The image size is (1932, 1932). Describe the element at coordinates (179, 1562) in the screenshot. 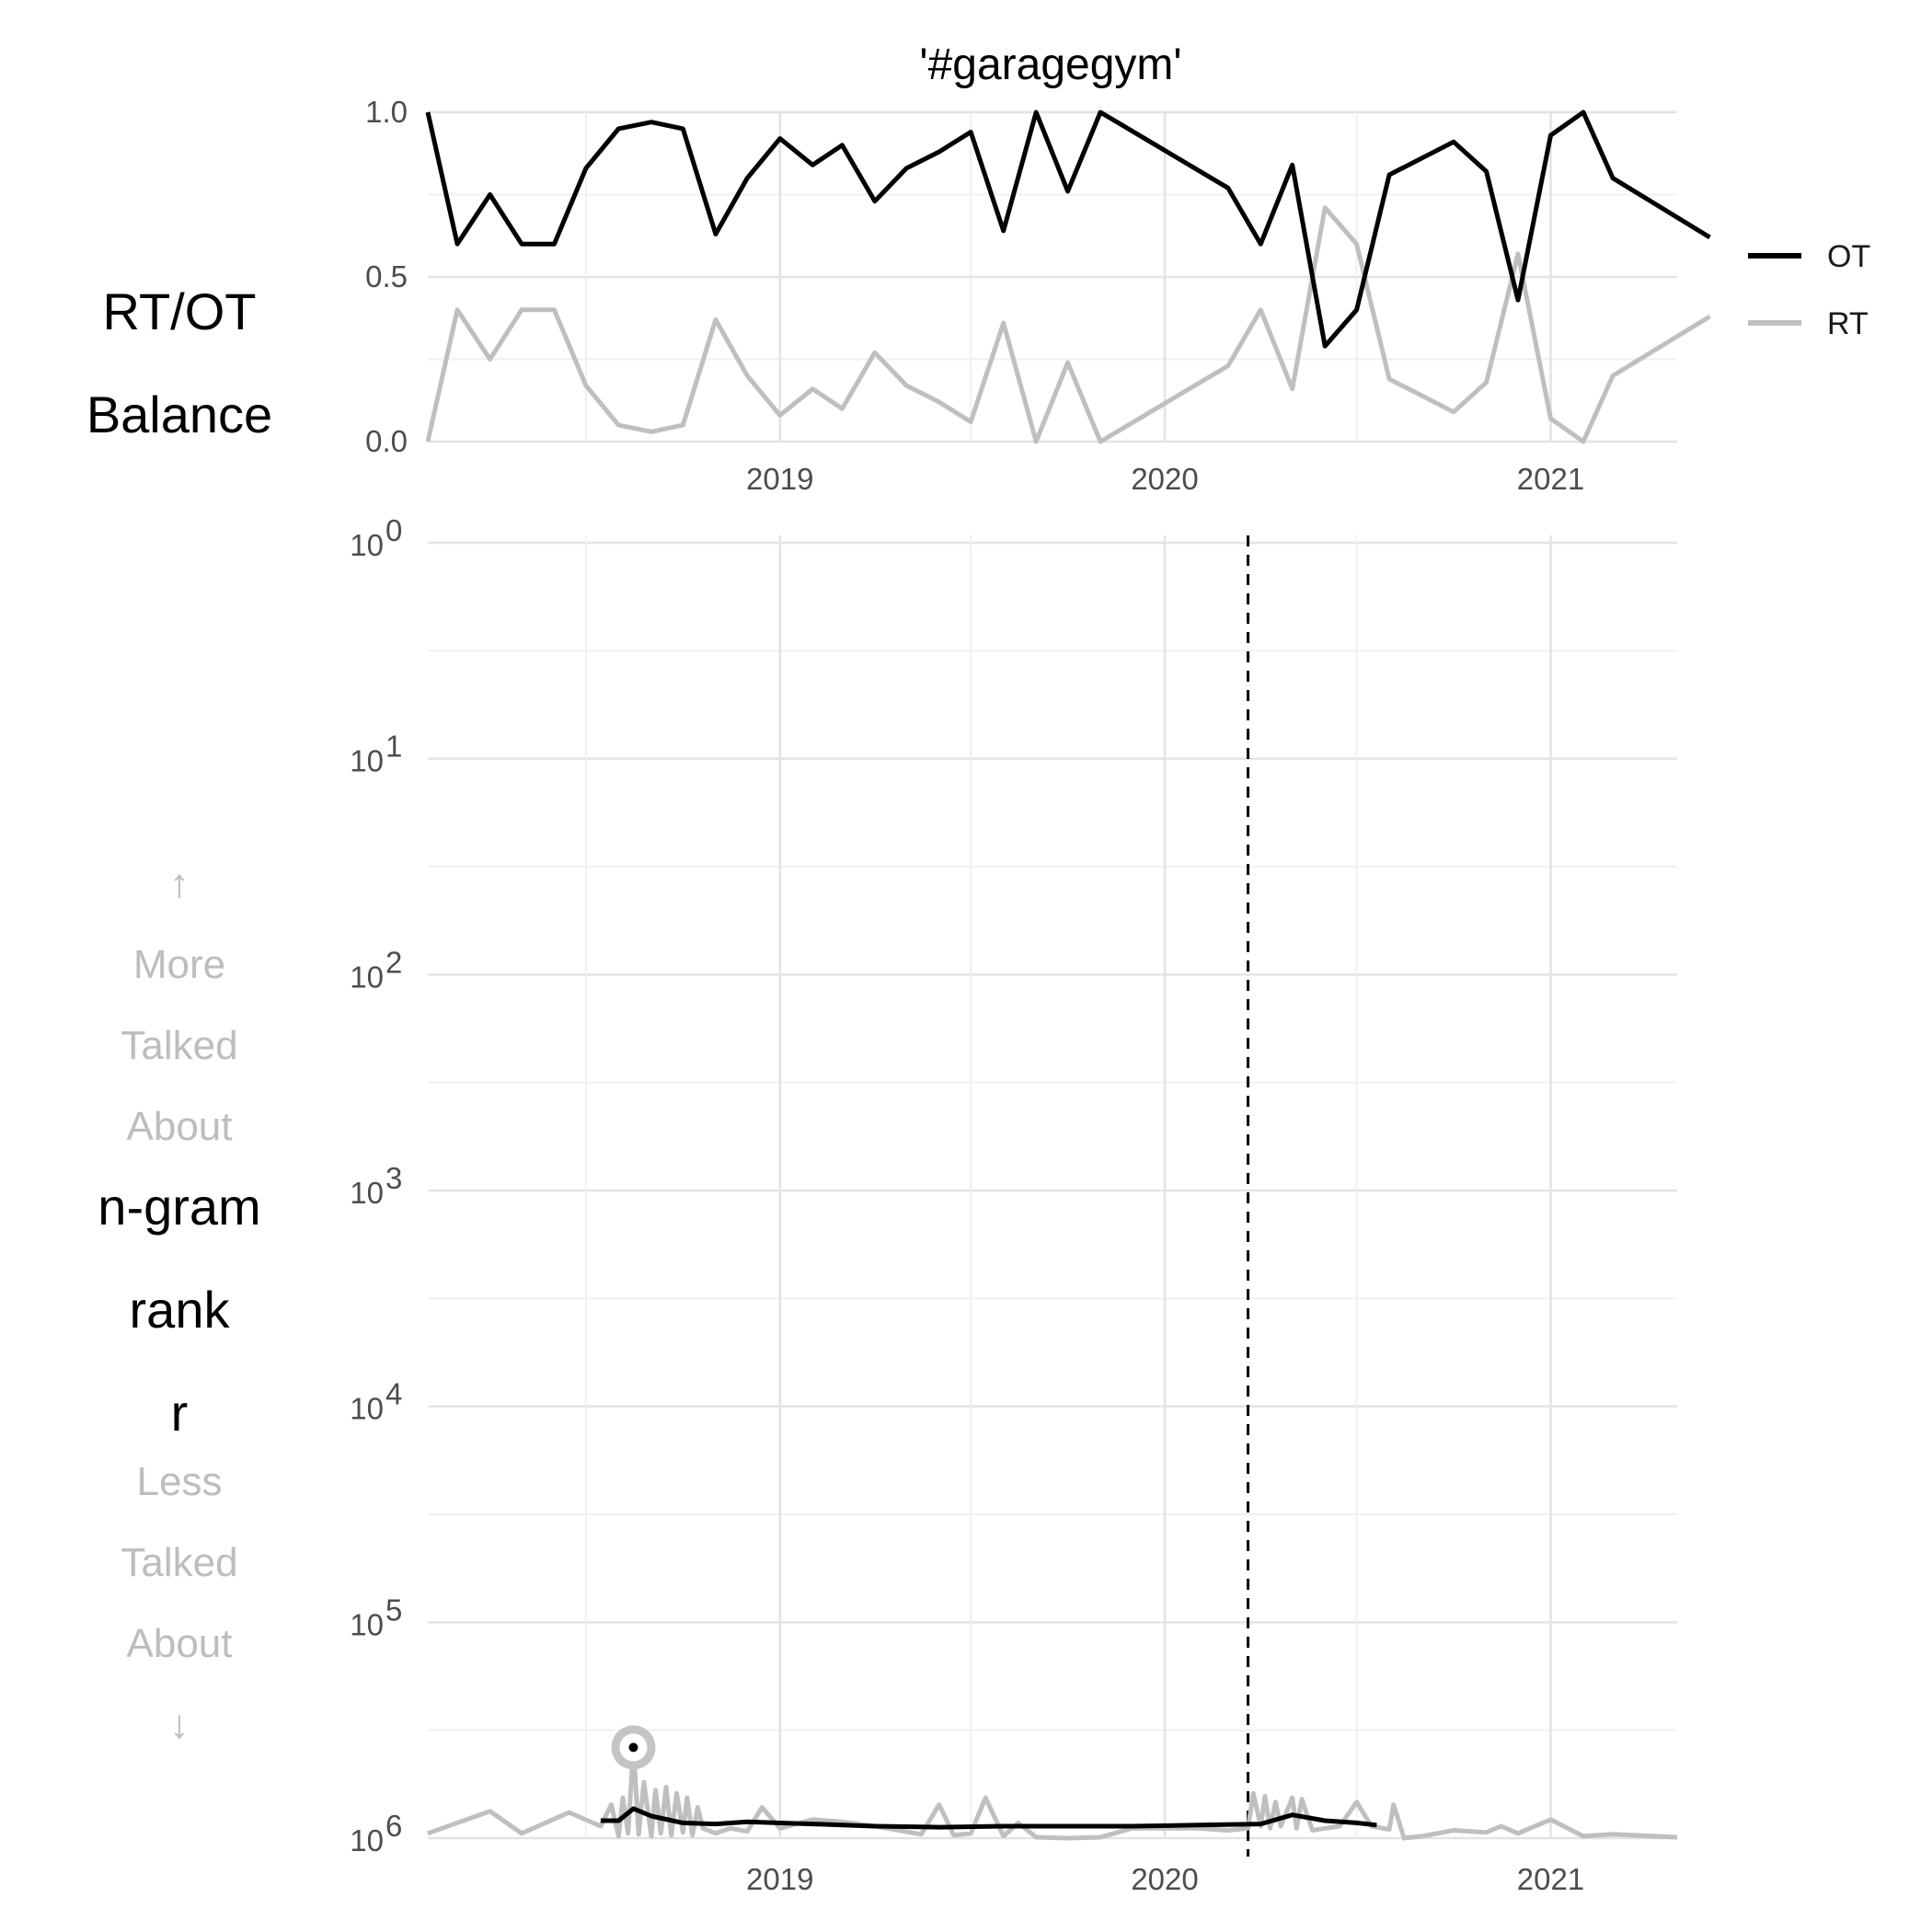

I see `talked-label-bottom: Talked` at that location.